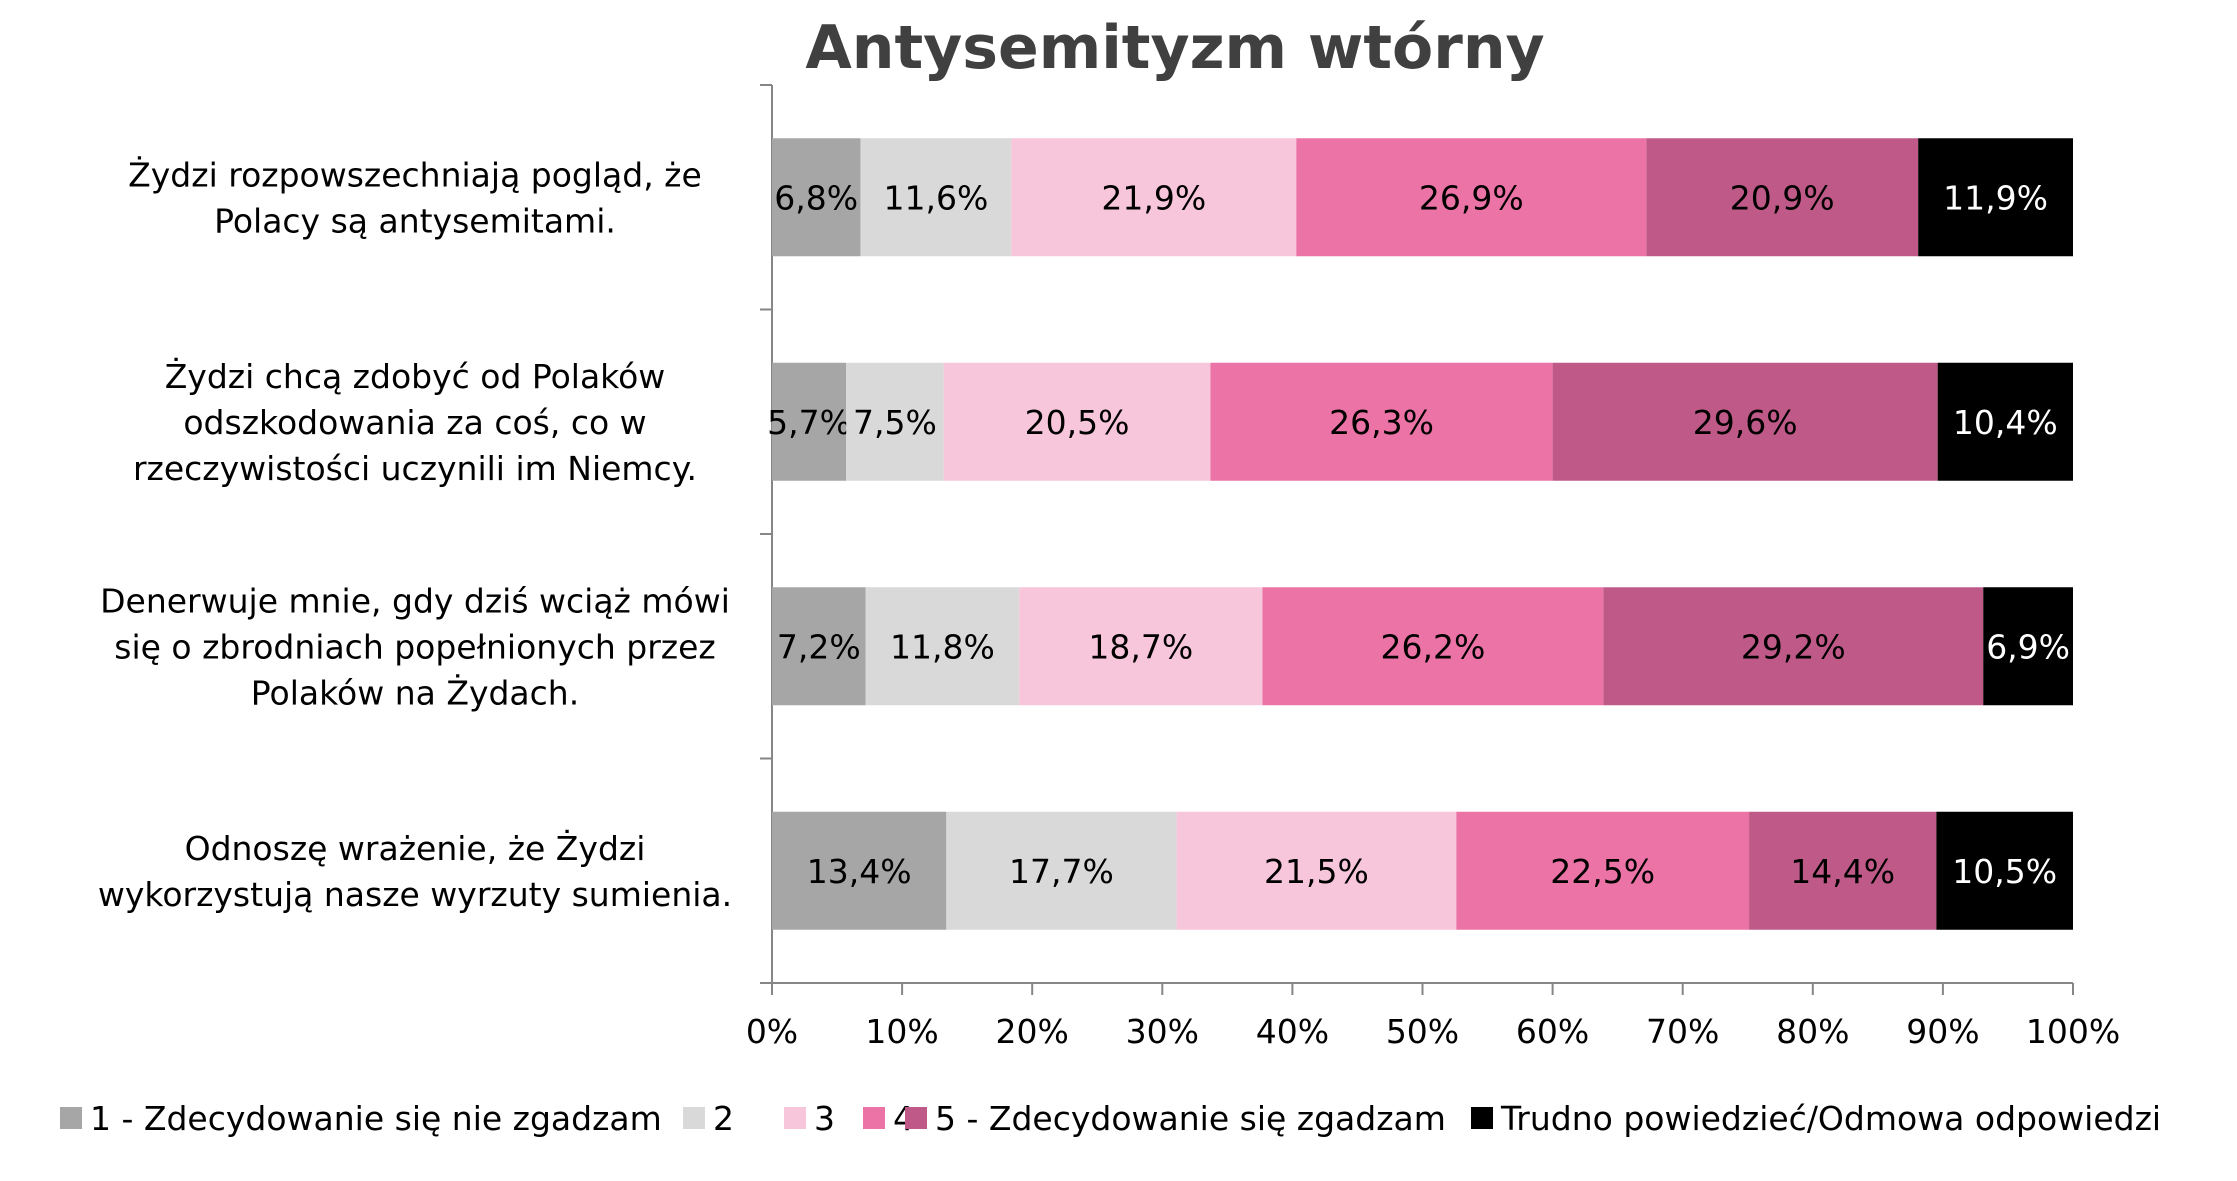  I want to click on data-label: 10,4%, so click(2005, 422).